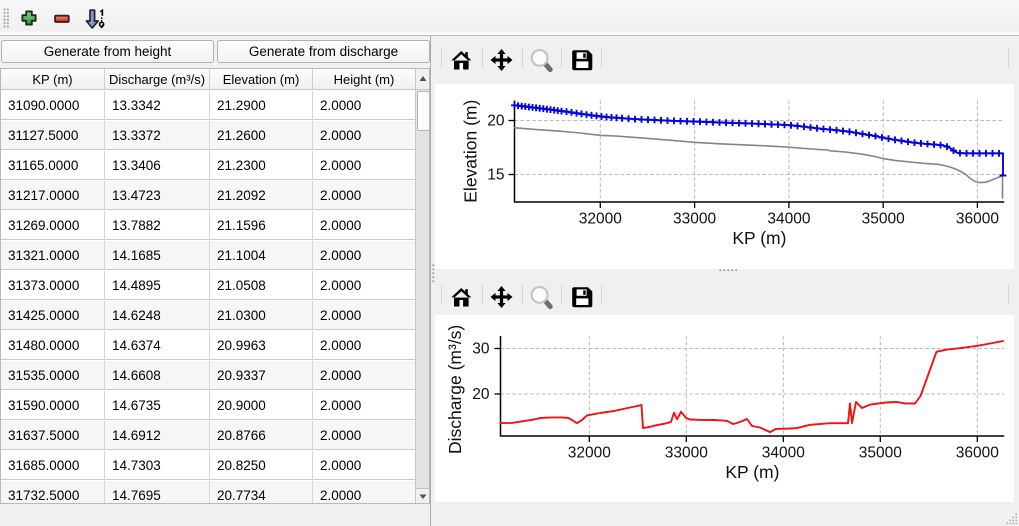 This screenshot has height=526, width=1019. What do you see at coordinates (481, 348) in the screenshot?
I see `svg-text: 30` at bounding box center [481, 348].